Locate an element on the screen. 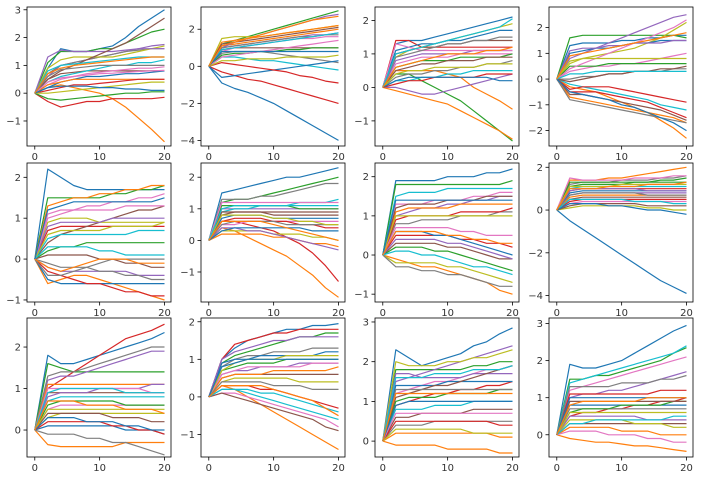 The height and width of the screenshot is (488, 720). series-line-s8 is located at coordinates (273, 372).